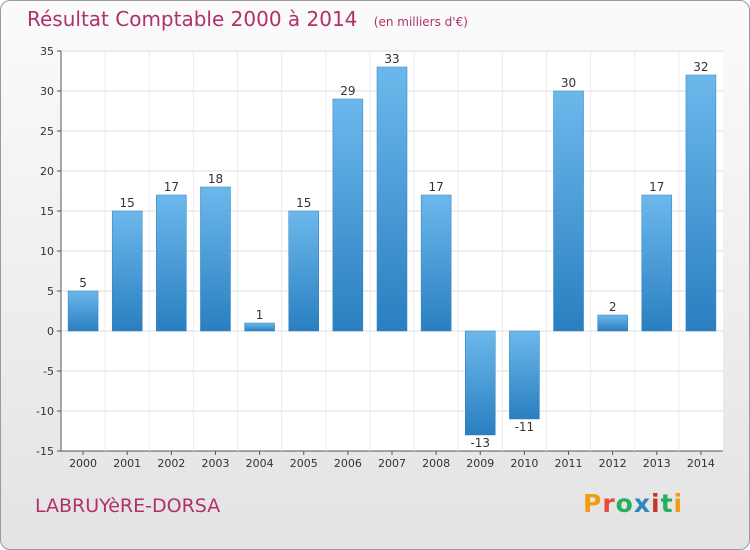 The width and height of the screenshot is (750, 550). Describe the element at coordinates (128, 506) in the screenshot. I see `town-name: LABRUYèRE-DORSA` at that location.